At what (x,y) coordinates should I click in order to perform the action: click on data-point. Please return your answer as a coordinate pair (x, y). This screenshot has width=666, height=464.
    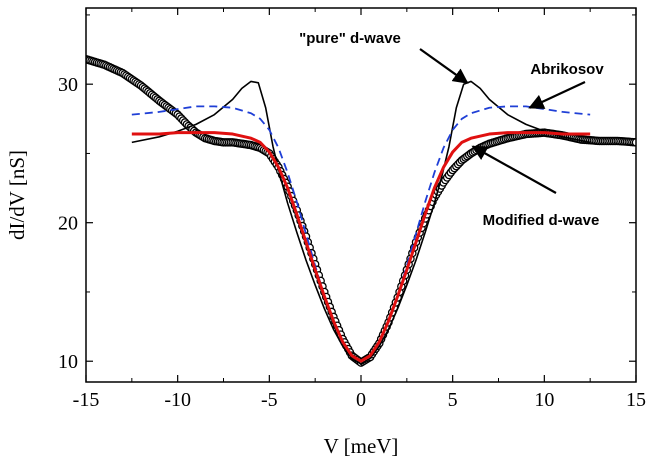
    Looking at the image, I should click on (633, 142).